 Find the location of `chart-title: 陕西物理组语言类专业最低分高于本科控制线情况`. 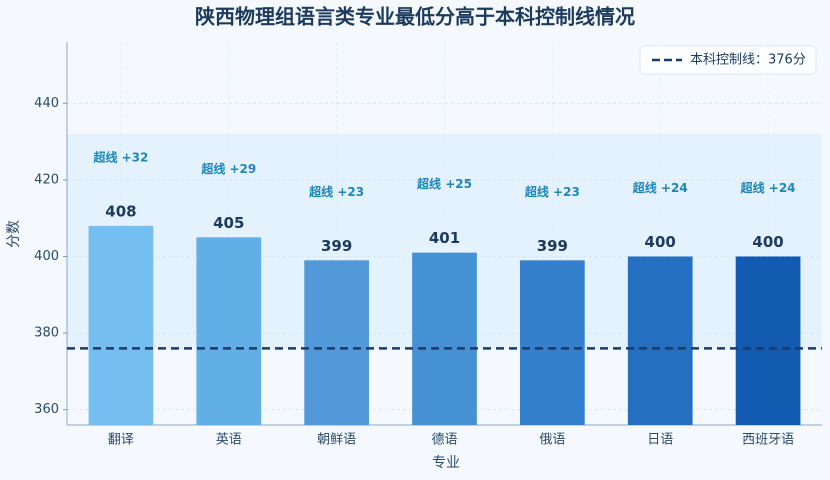

chart-title: 陕西物理组语言类专业最低分高于本科控制线情况 is located at coordinates (415, 17).